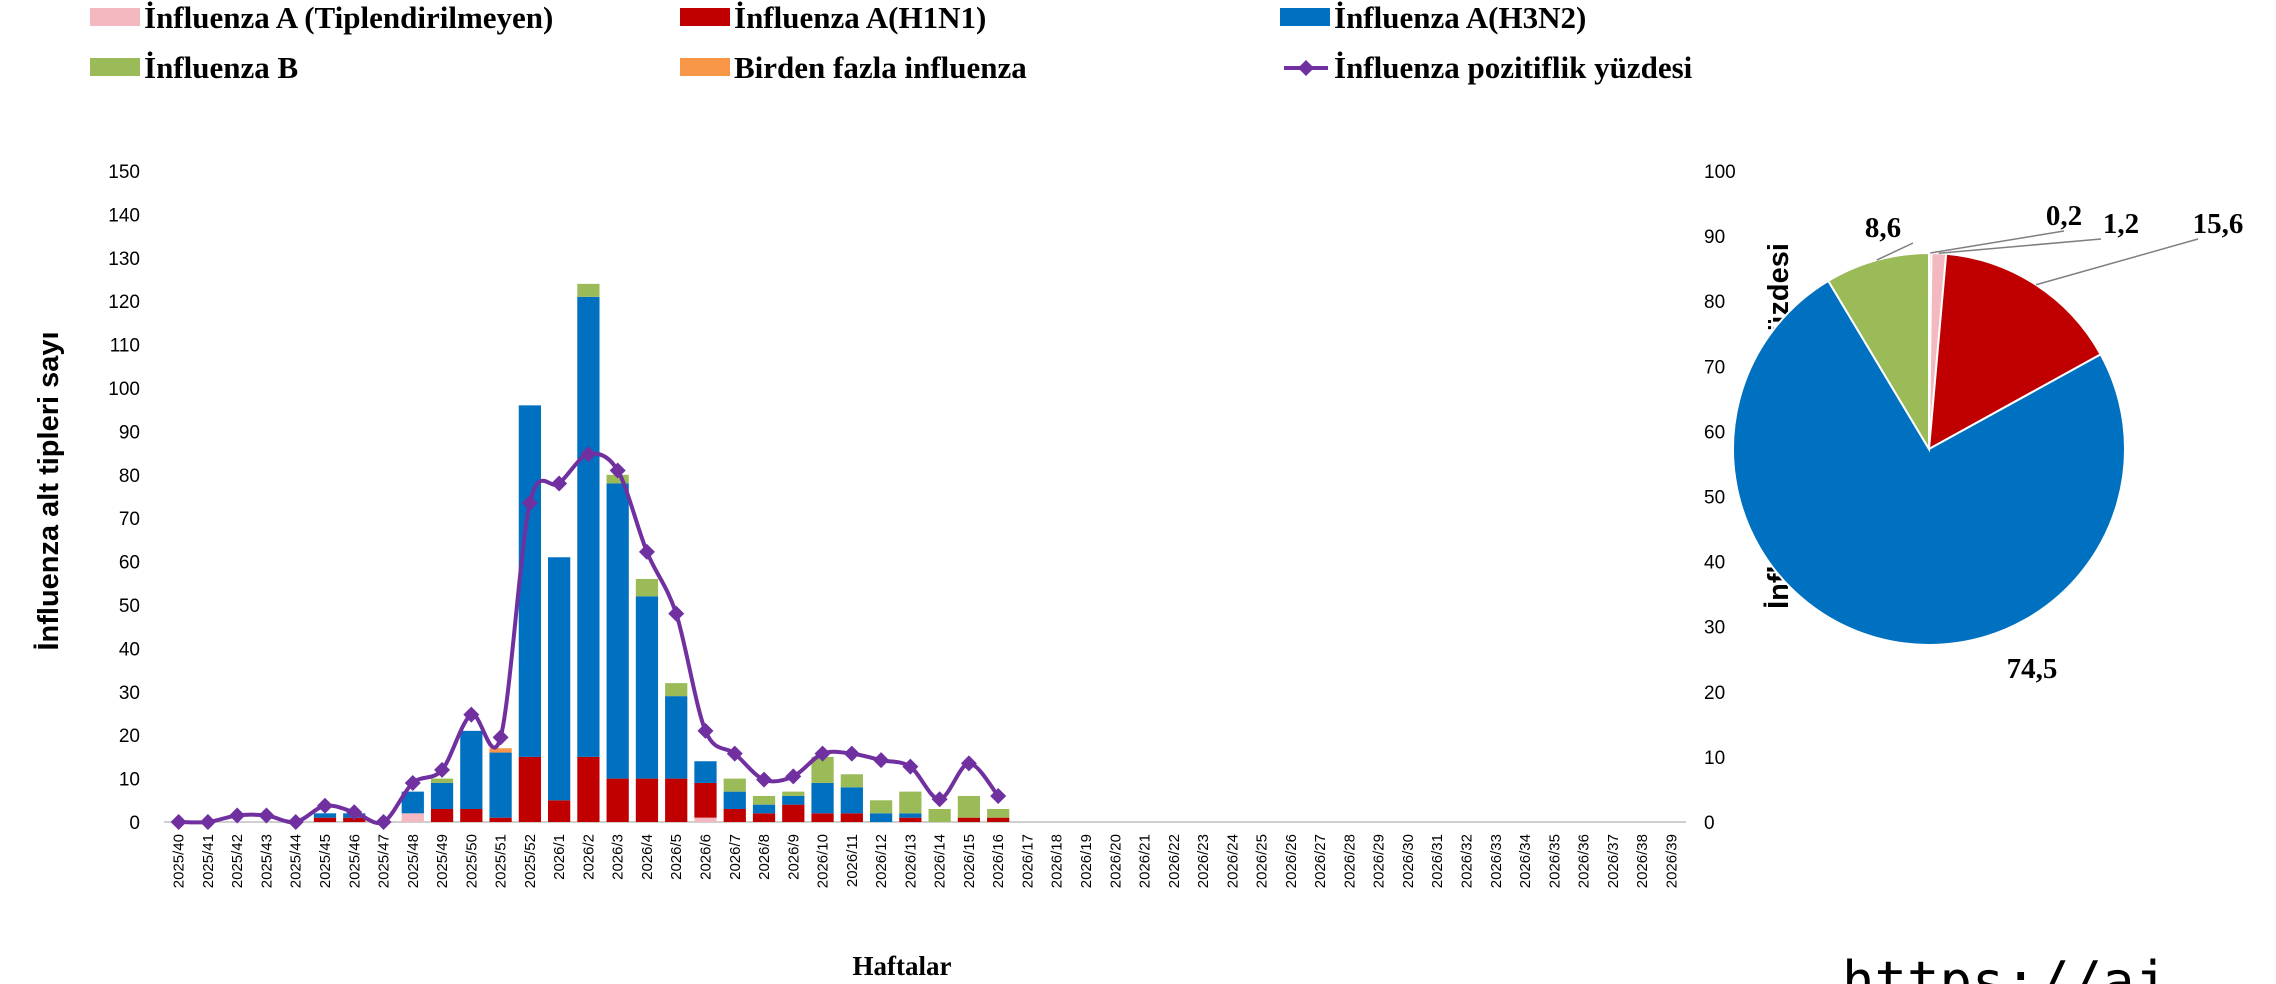 Image resolution: width=2276 pixels, height=984 pixels. Describe the element at coordinates (1714, 432) in the screenshot. I see `y2-tick-label: 60` at that location.